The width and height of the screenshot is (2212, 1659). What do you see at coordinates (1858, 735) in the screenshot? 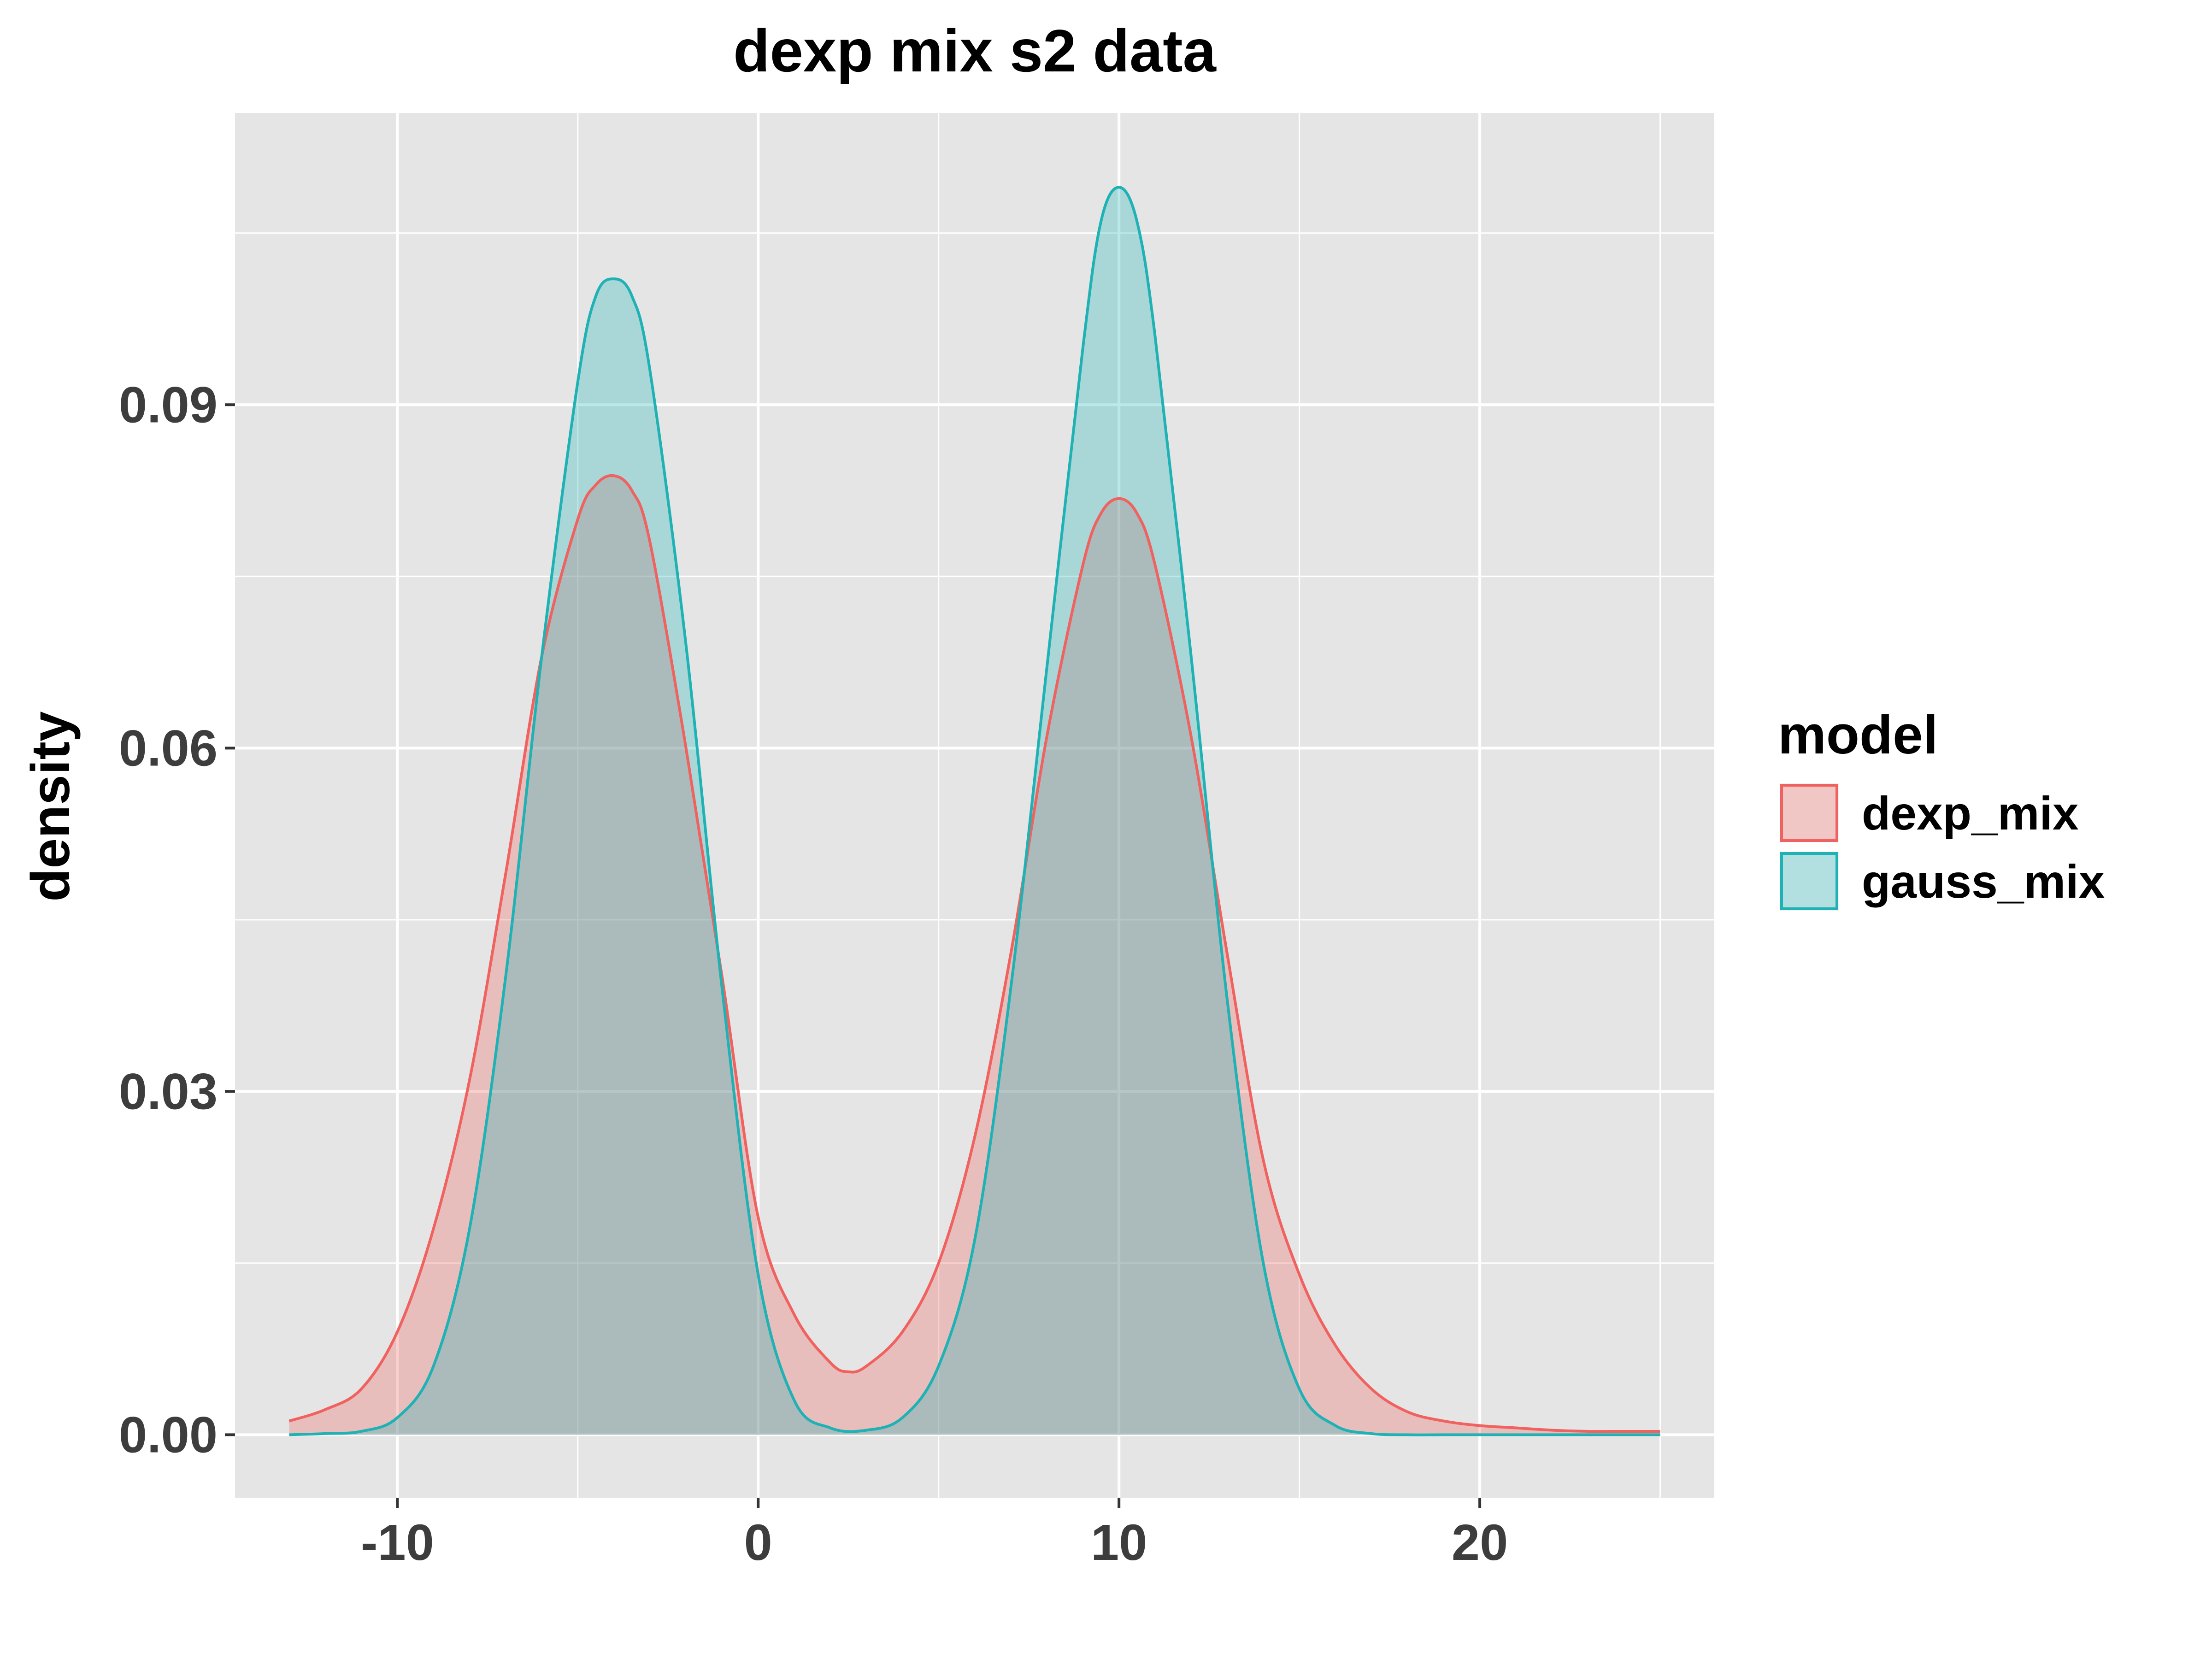
I see `legend-title: model` at bounding box center [1858, 735].